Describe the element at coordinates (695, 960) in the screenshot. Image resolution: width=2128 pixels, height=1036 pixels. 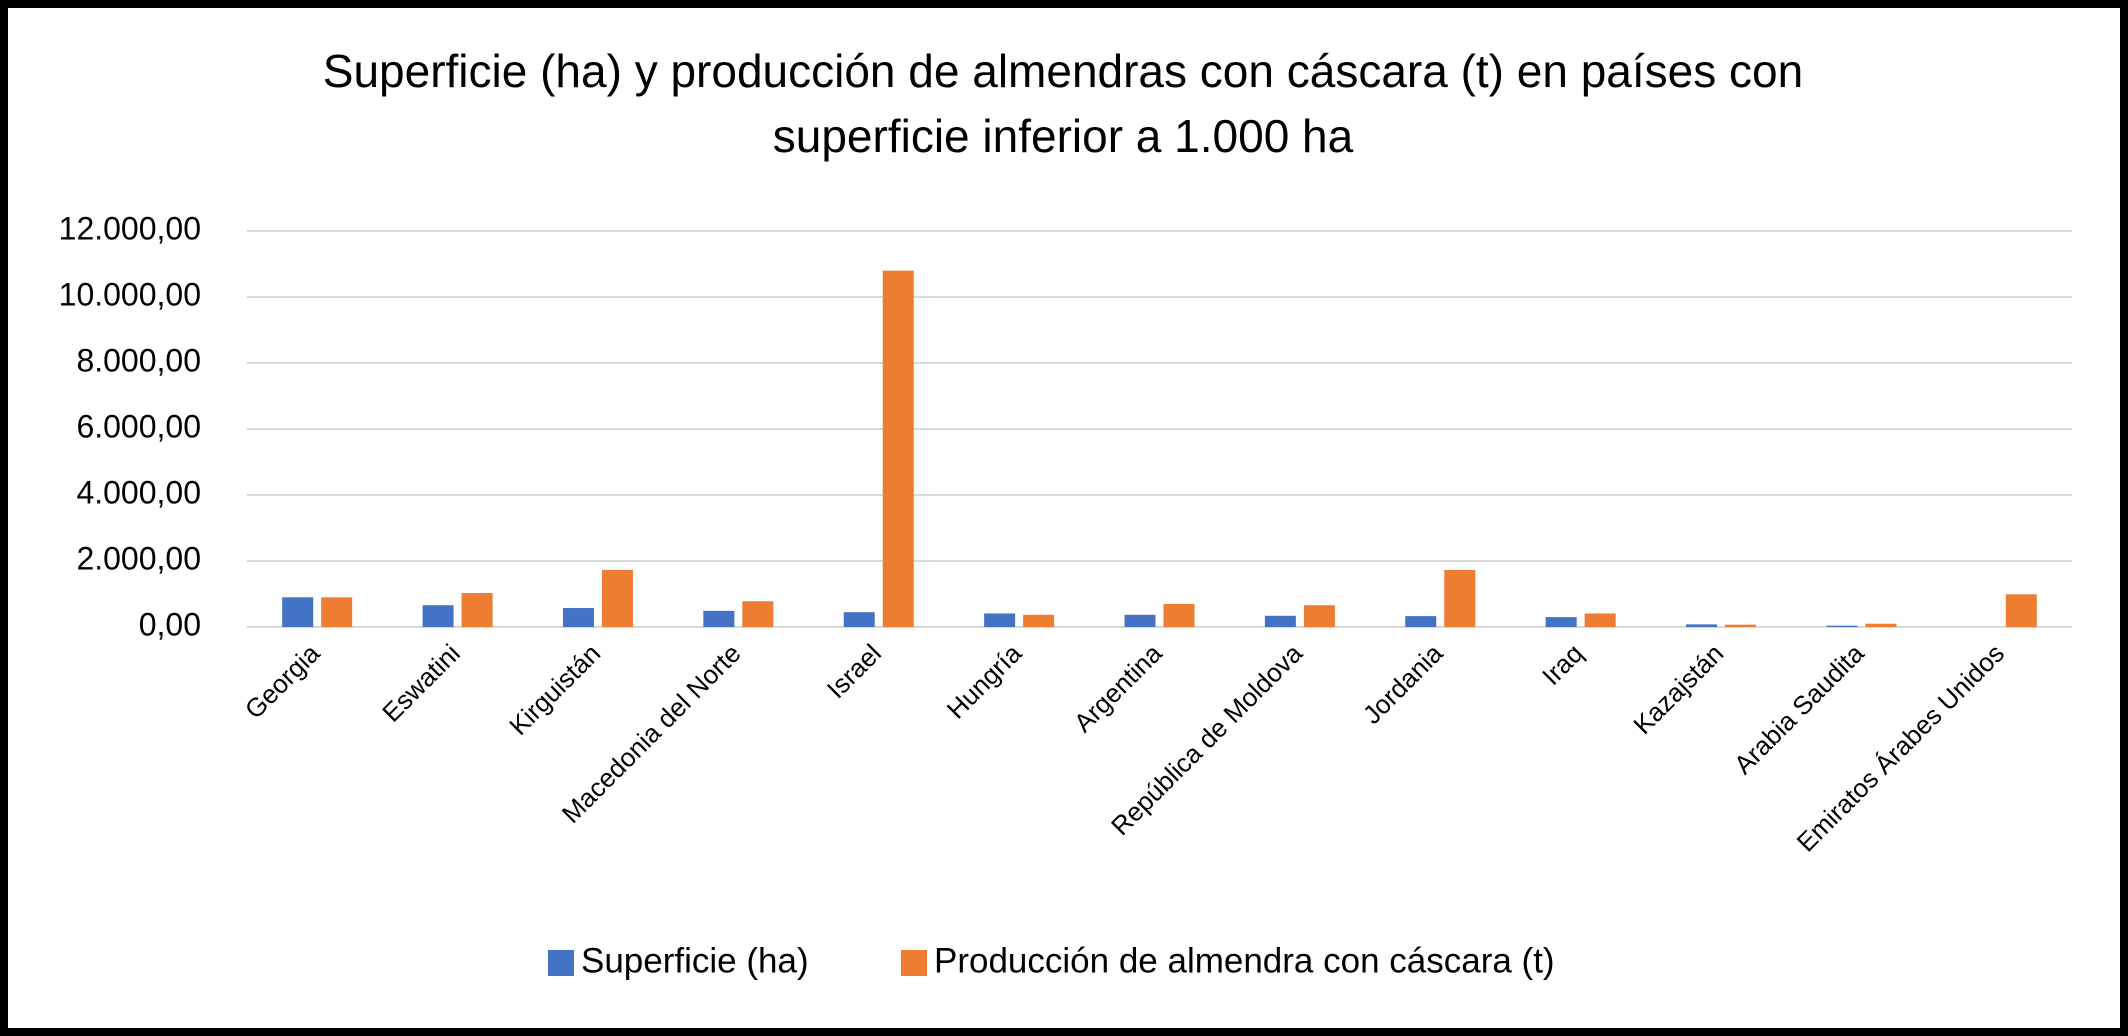
I see `legend-label: Superficie (ha)` at that location.